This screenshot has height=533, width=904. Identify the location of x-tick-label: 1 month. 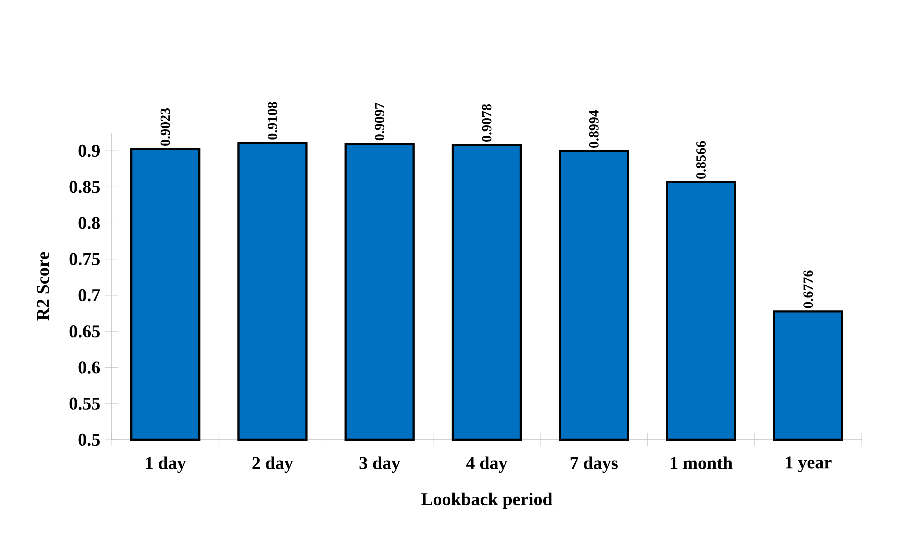
(701, 463).